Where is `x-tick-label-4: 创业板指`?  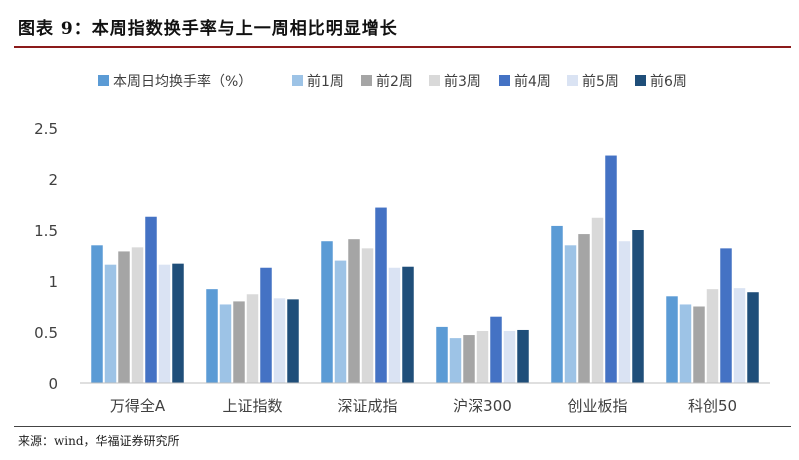 x-tick-label-4: 创业板指 is located at coordinates (597, 406).